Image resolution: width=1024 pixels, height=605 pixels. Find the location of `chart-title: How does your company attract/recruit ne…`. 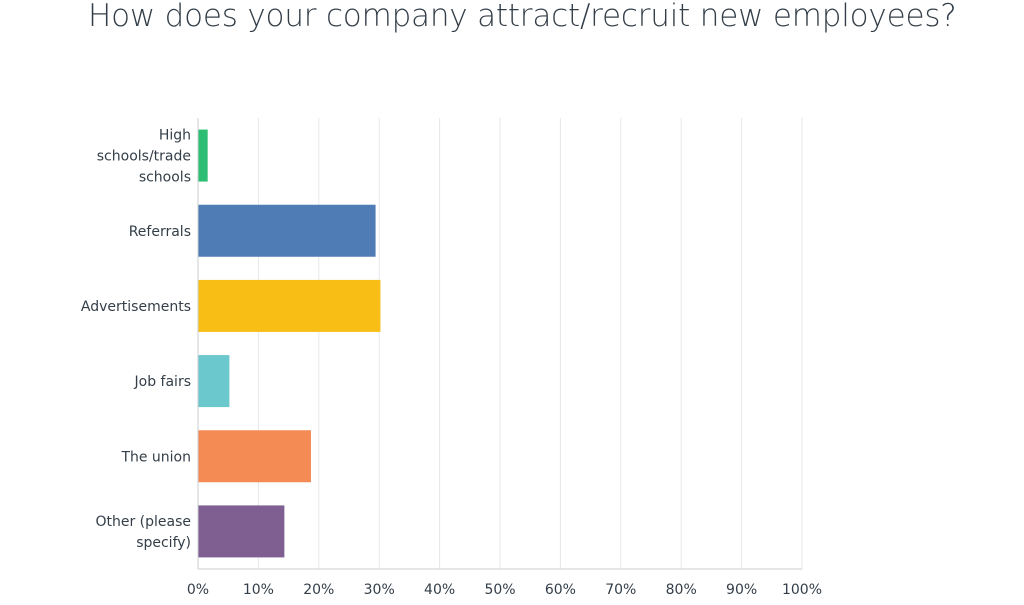

chart-title: How does your company attract/recruit ne… is located at coordinates (522, 17).